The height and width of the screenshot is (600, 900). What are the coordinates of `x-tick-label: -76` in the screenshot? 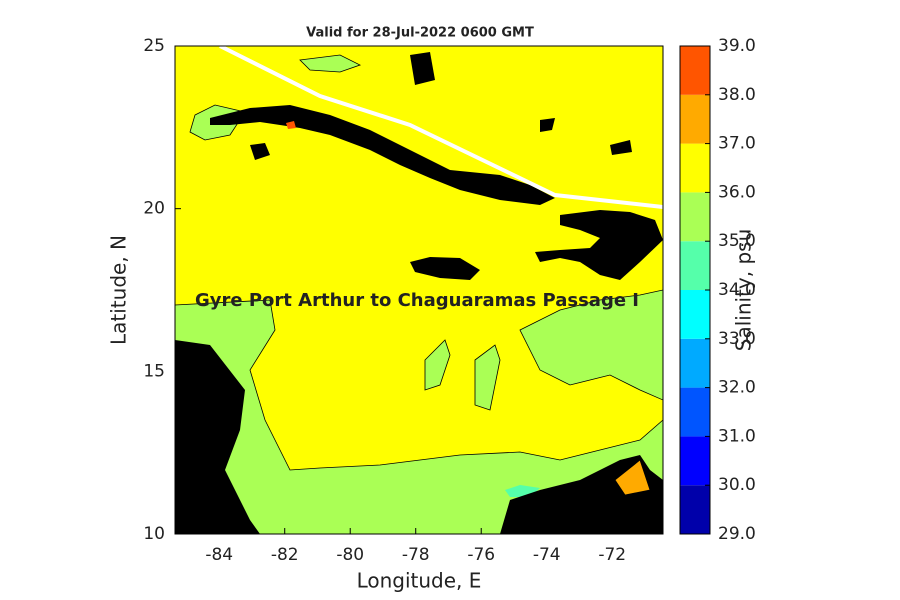 It's located at (481, 555).